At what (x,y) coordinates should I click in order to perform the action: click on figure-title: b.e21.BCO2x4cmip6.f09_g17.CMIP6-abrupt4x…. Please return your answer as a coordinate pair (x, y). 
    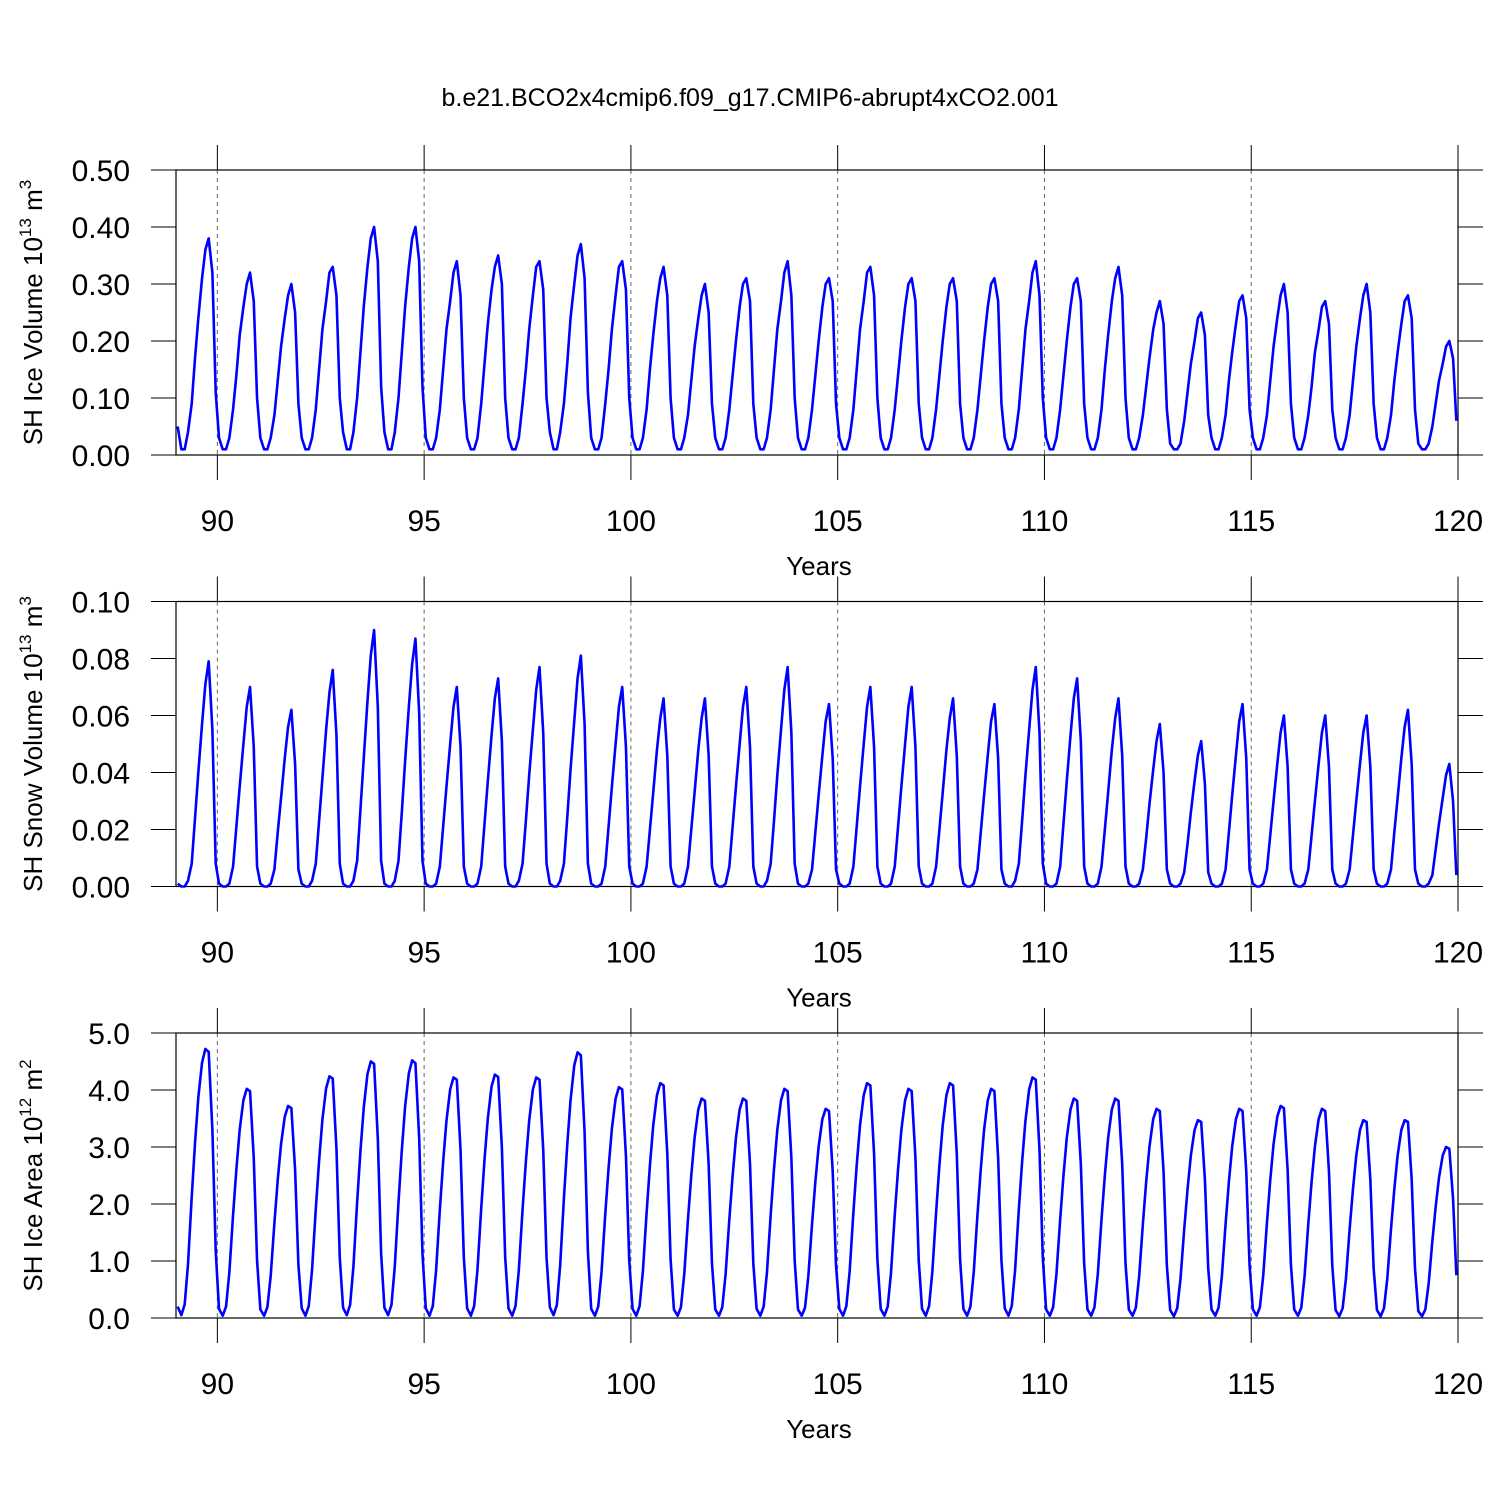
    Looking at the image, I should click on (749, 98).